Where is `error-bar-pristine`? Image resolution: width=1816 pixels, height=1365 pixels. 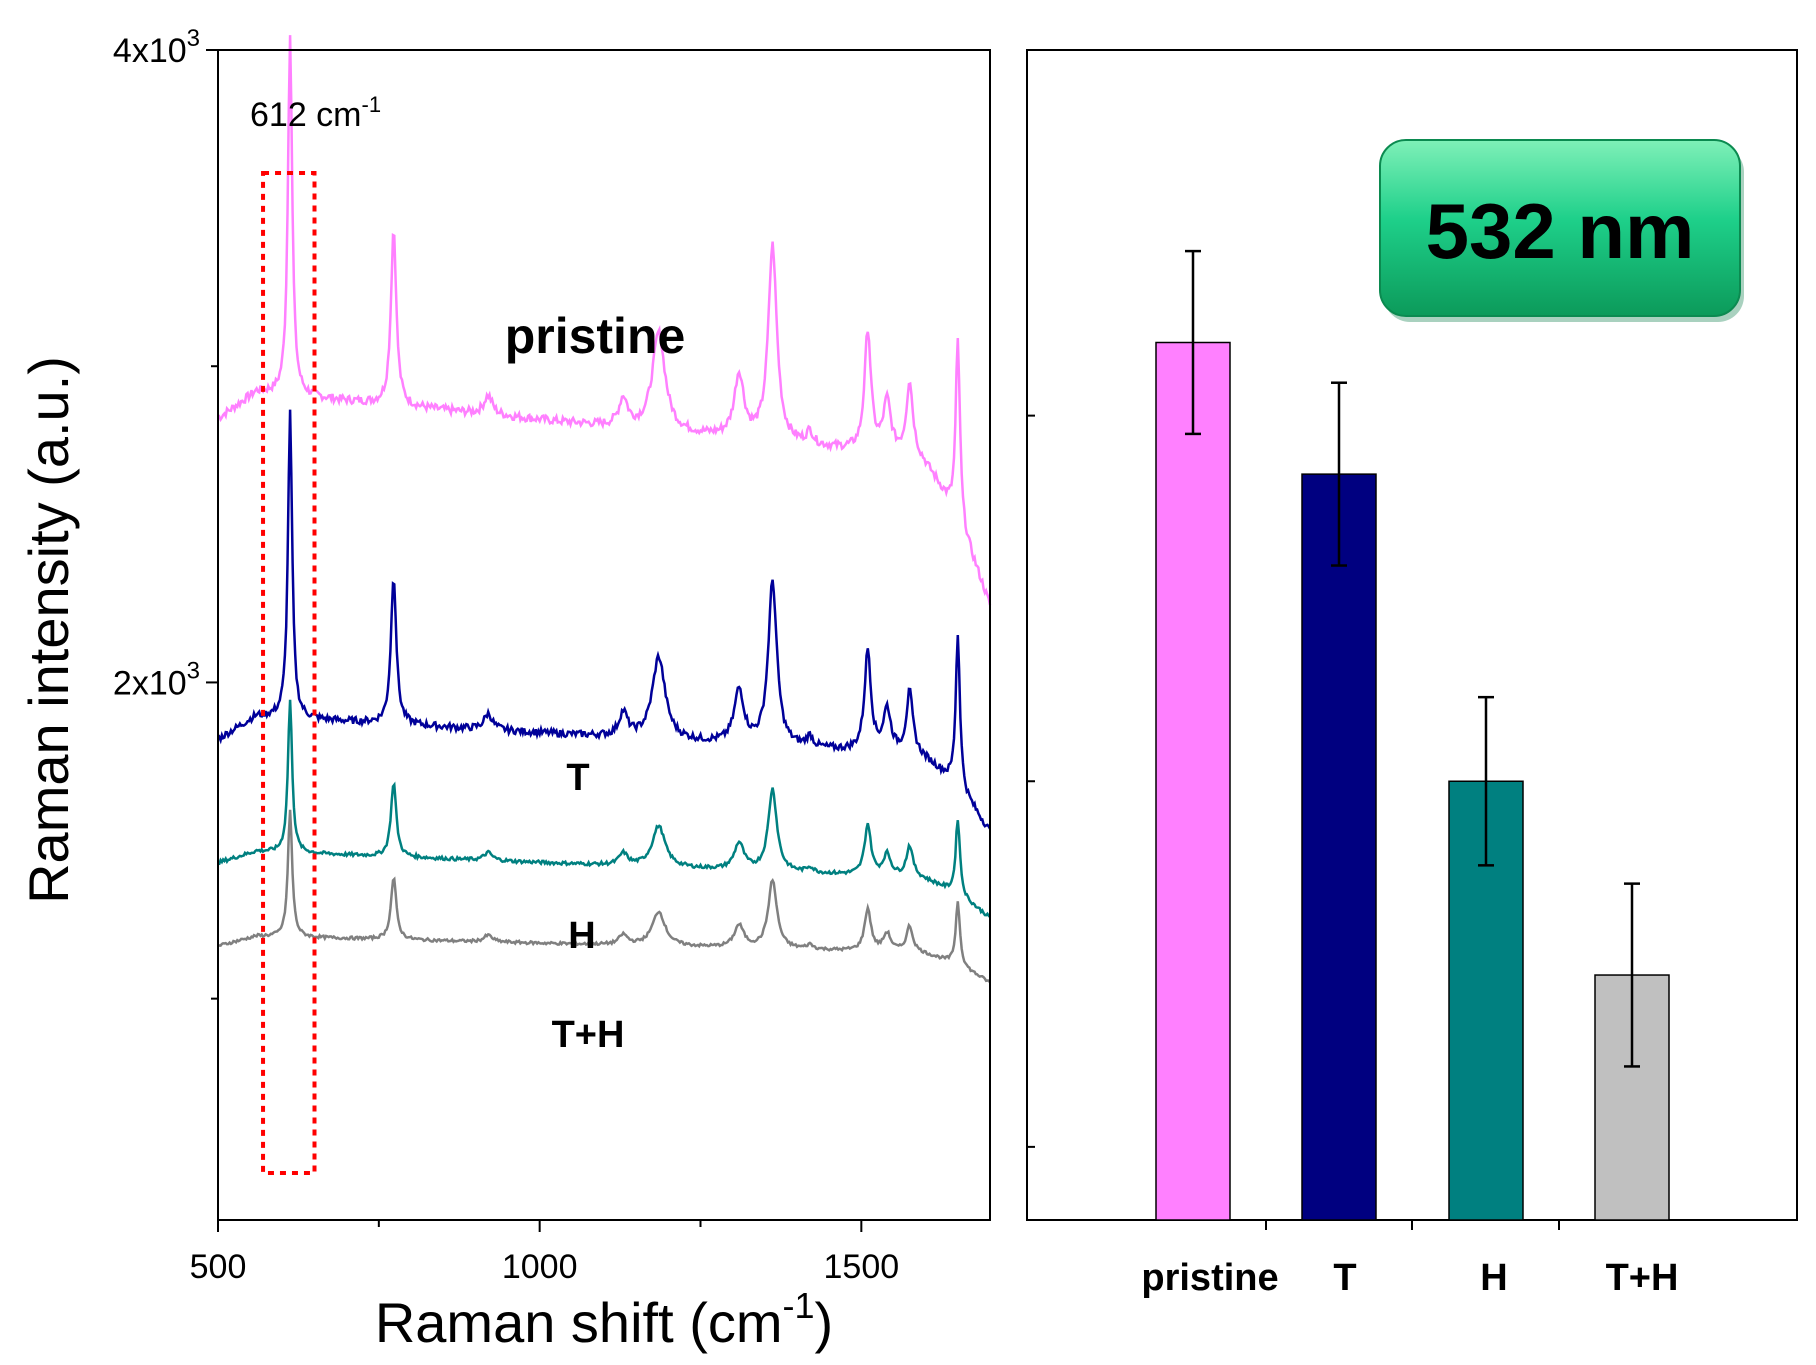
error-bar-pristine is located at coordinates (1193, 342).